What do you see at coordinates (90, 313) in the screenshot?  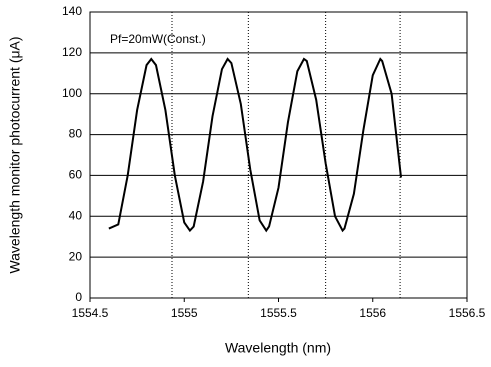 I see `x-tick-label: 1554.5` at bounding box center [90, 313].